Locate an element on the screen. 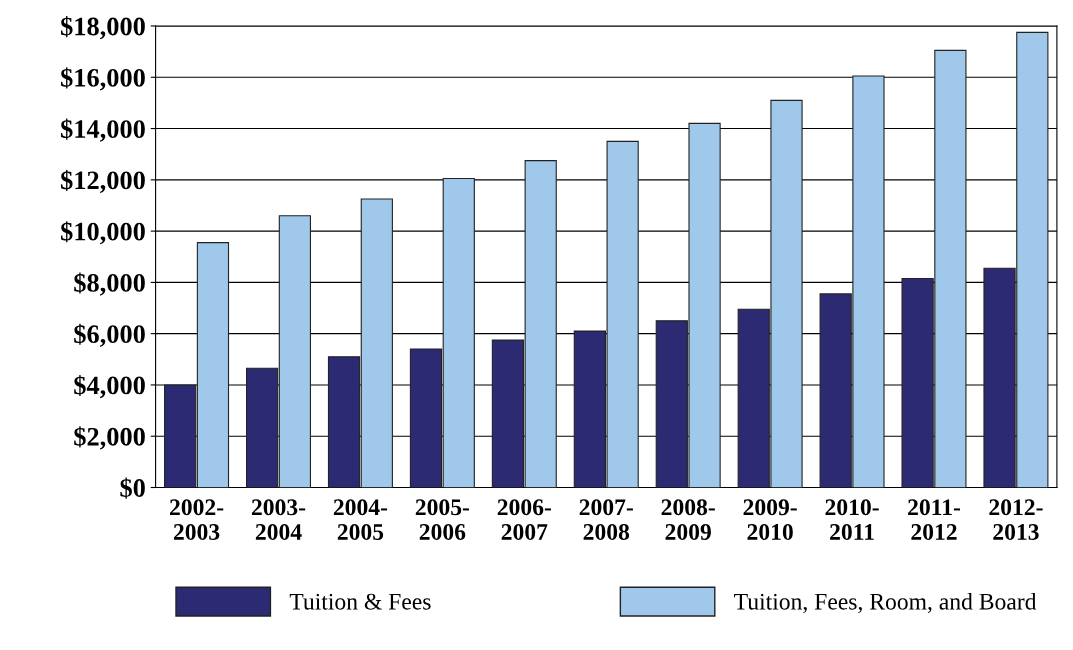  x-tick-label: 2002- 2003 is located at coordinates (197, 519).